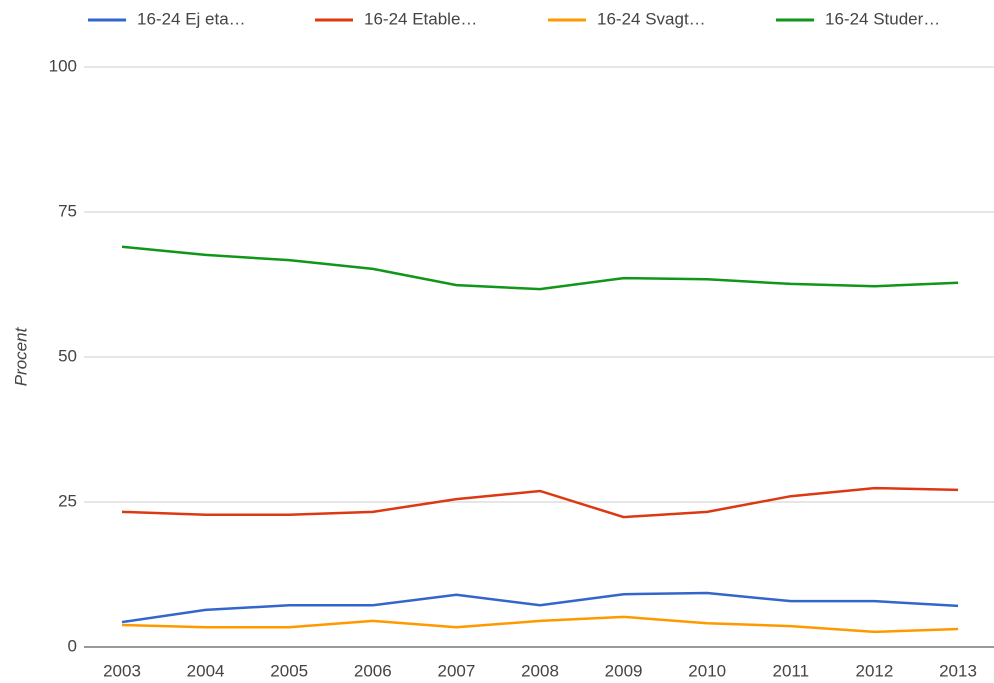 This screenshot has width=994, height=683. What do you see at coordinates (63, 65) in the screenshot?
I see `y-tick-label: 100` at bounding box center [63, 65].